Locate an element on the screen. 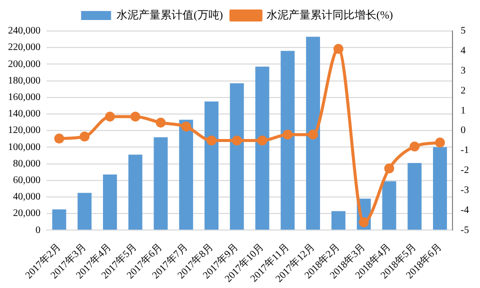 Image resolution: width=480 pixels, height=288 pixels. y-tick-label: 160,000 is located at coordinates (24, 98).